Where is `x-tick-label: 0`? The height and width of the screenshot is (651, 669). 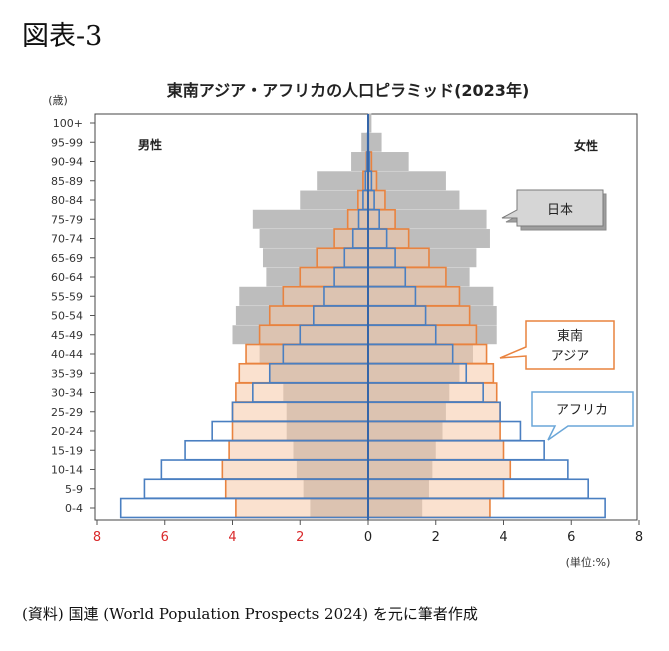
x-tick-label: 0 is located at coordinates (368, 537).